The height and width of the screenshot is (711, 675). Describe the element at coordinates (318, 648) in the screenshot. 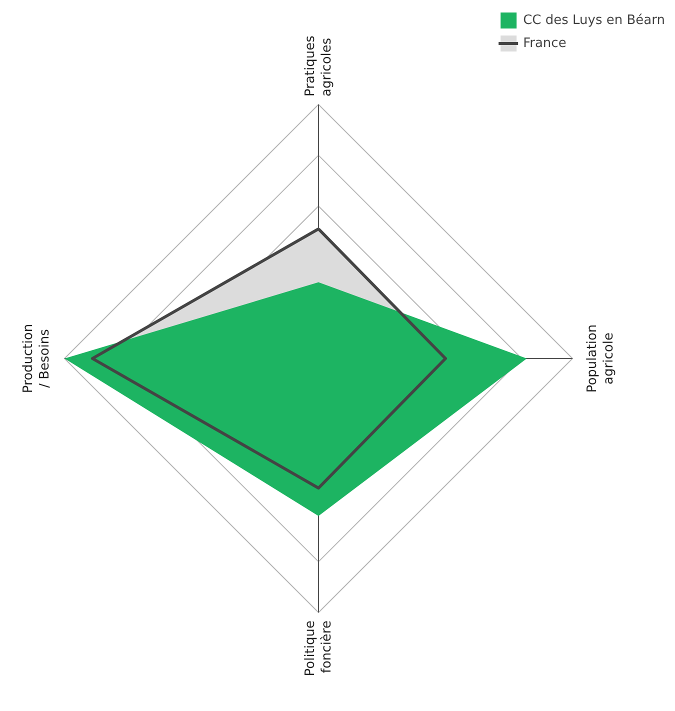

I see `spoke-label: Politique foncière` at that location.